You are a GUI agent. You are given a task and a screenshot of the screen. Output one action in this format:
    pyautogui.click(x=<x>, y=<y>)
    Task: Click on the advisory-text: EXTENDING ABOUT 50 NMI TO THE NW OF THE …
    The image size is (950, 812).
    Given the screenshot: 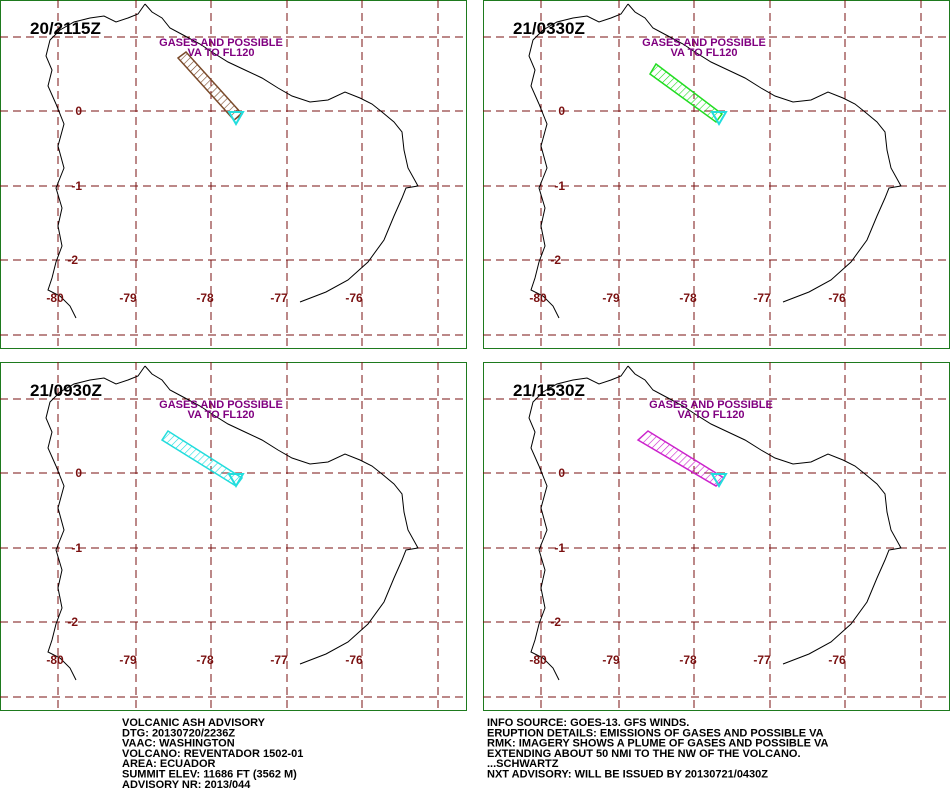 What is the action you would take?
    pyautogui.click(x=644, y=754)
    